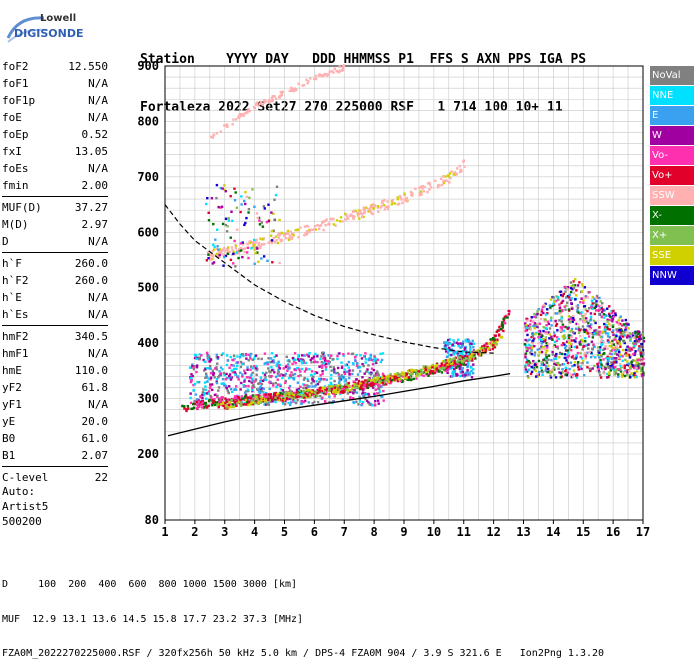  Describe the element at coordinates (12, 297) in the screenshot. I see `param-label: h`E` at that location.